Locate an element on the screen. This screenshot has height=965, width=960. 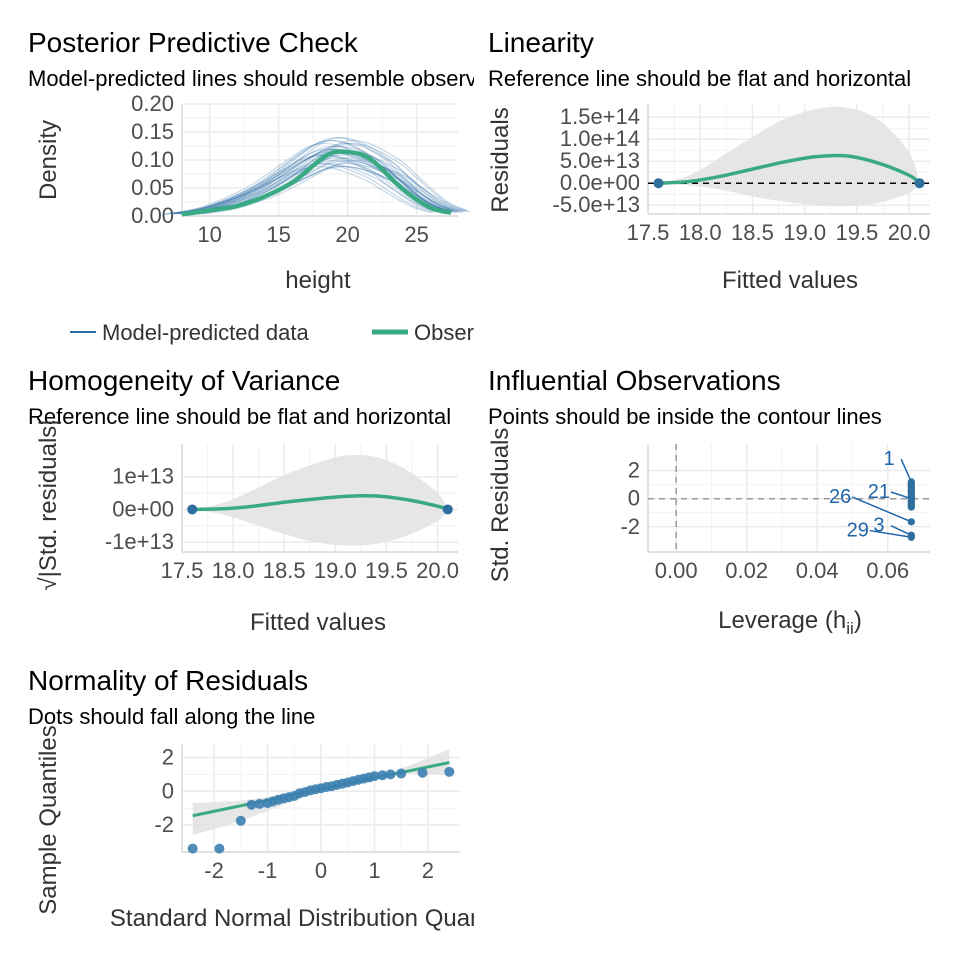
influential-x-tick-label: 0.06 is located at coordinates (887, 570).